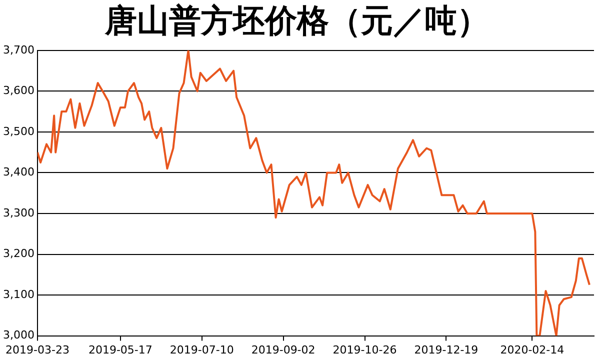 Image resolution: width=600 pixels, height=360 pixels. What do you see at coordinates (38, 349) in the screenshot?
I see `x-tick-label: 2019-03-23` at bounding box center [38, 349].